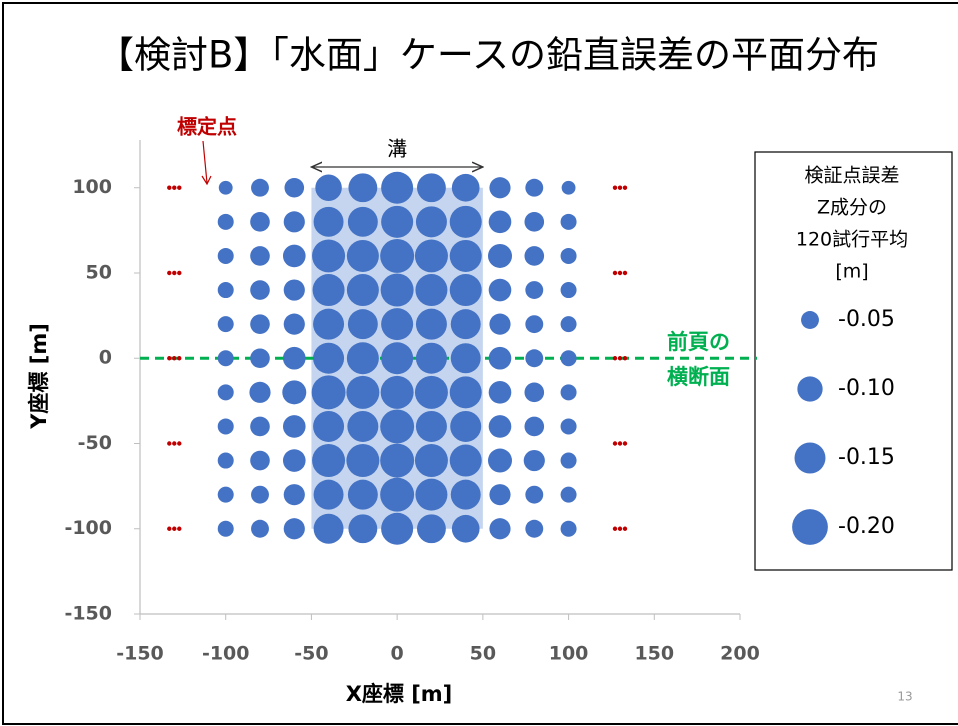 The image size is (958, 726). What do you see at coordinates (207, 127) in the screenshot?
I see `control-point-label: 標定点` at bounding box center [207, 127].